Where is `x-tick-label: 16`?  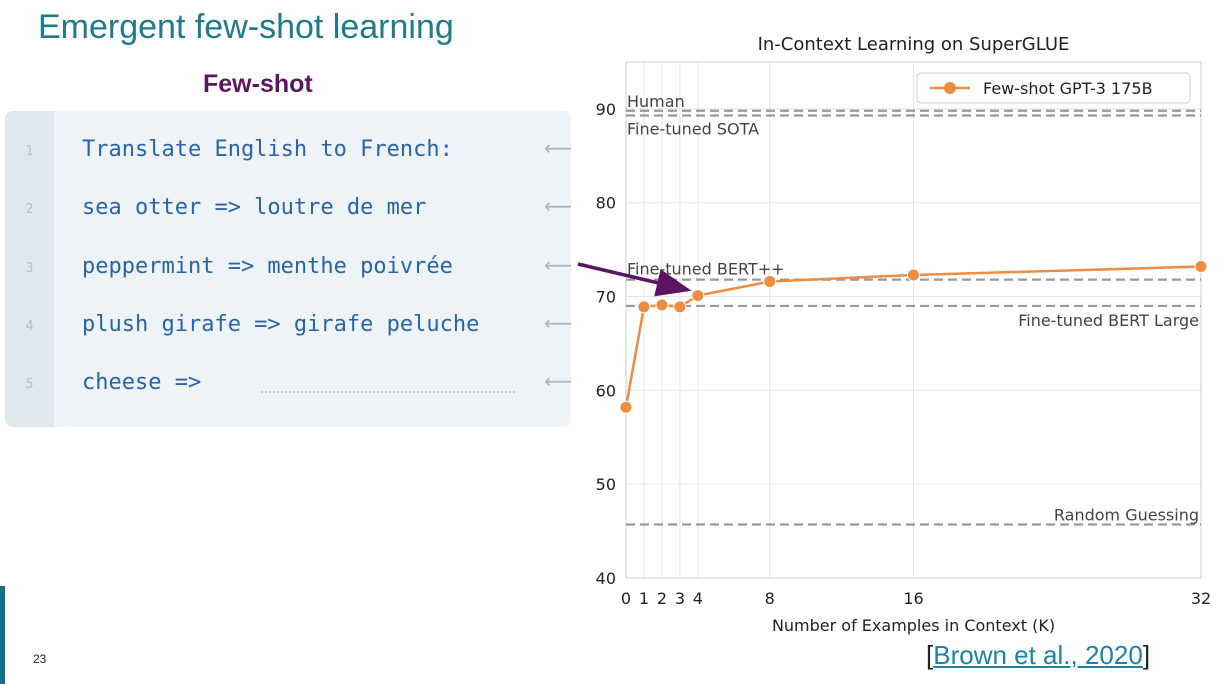 x-tick-label: 16 is located at coordinates (913, 598).